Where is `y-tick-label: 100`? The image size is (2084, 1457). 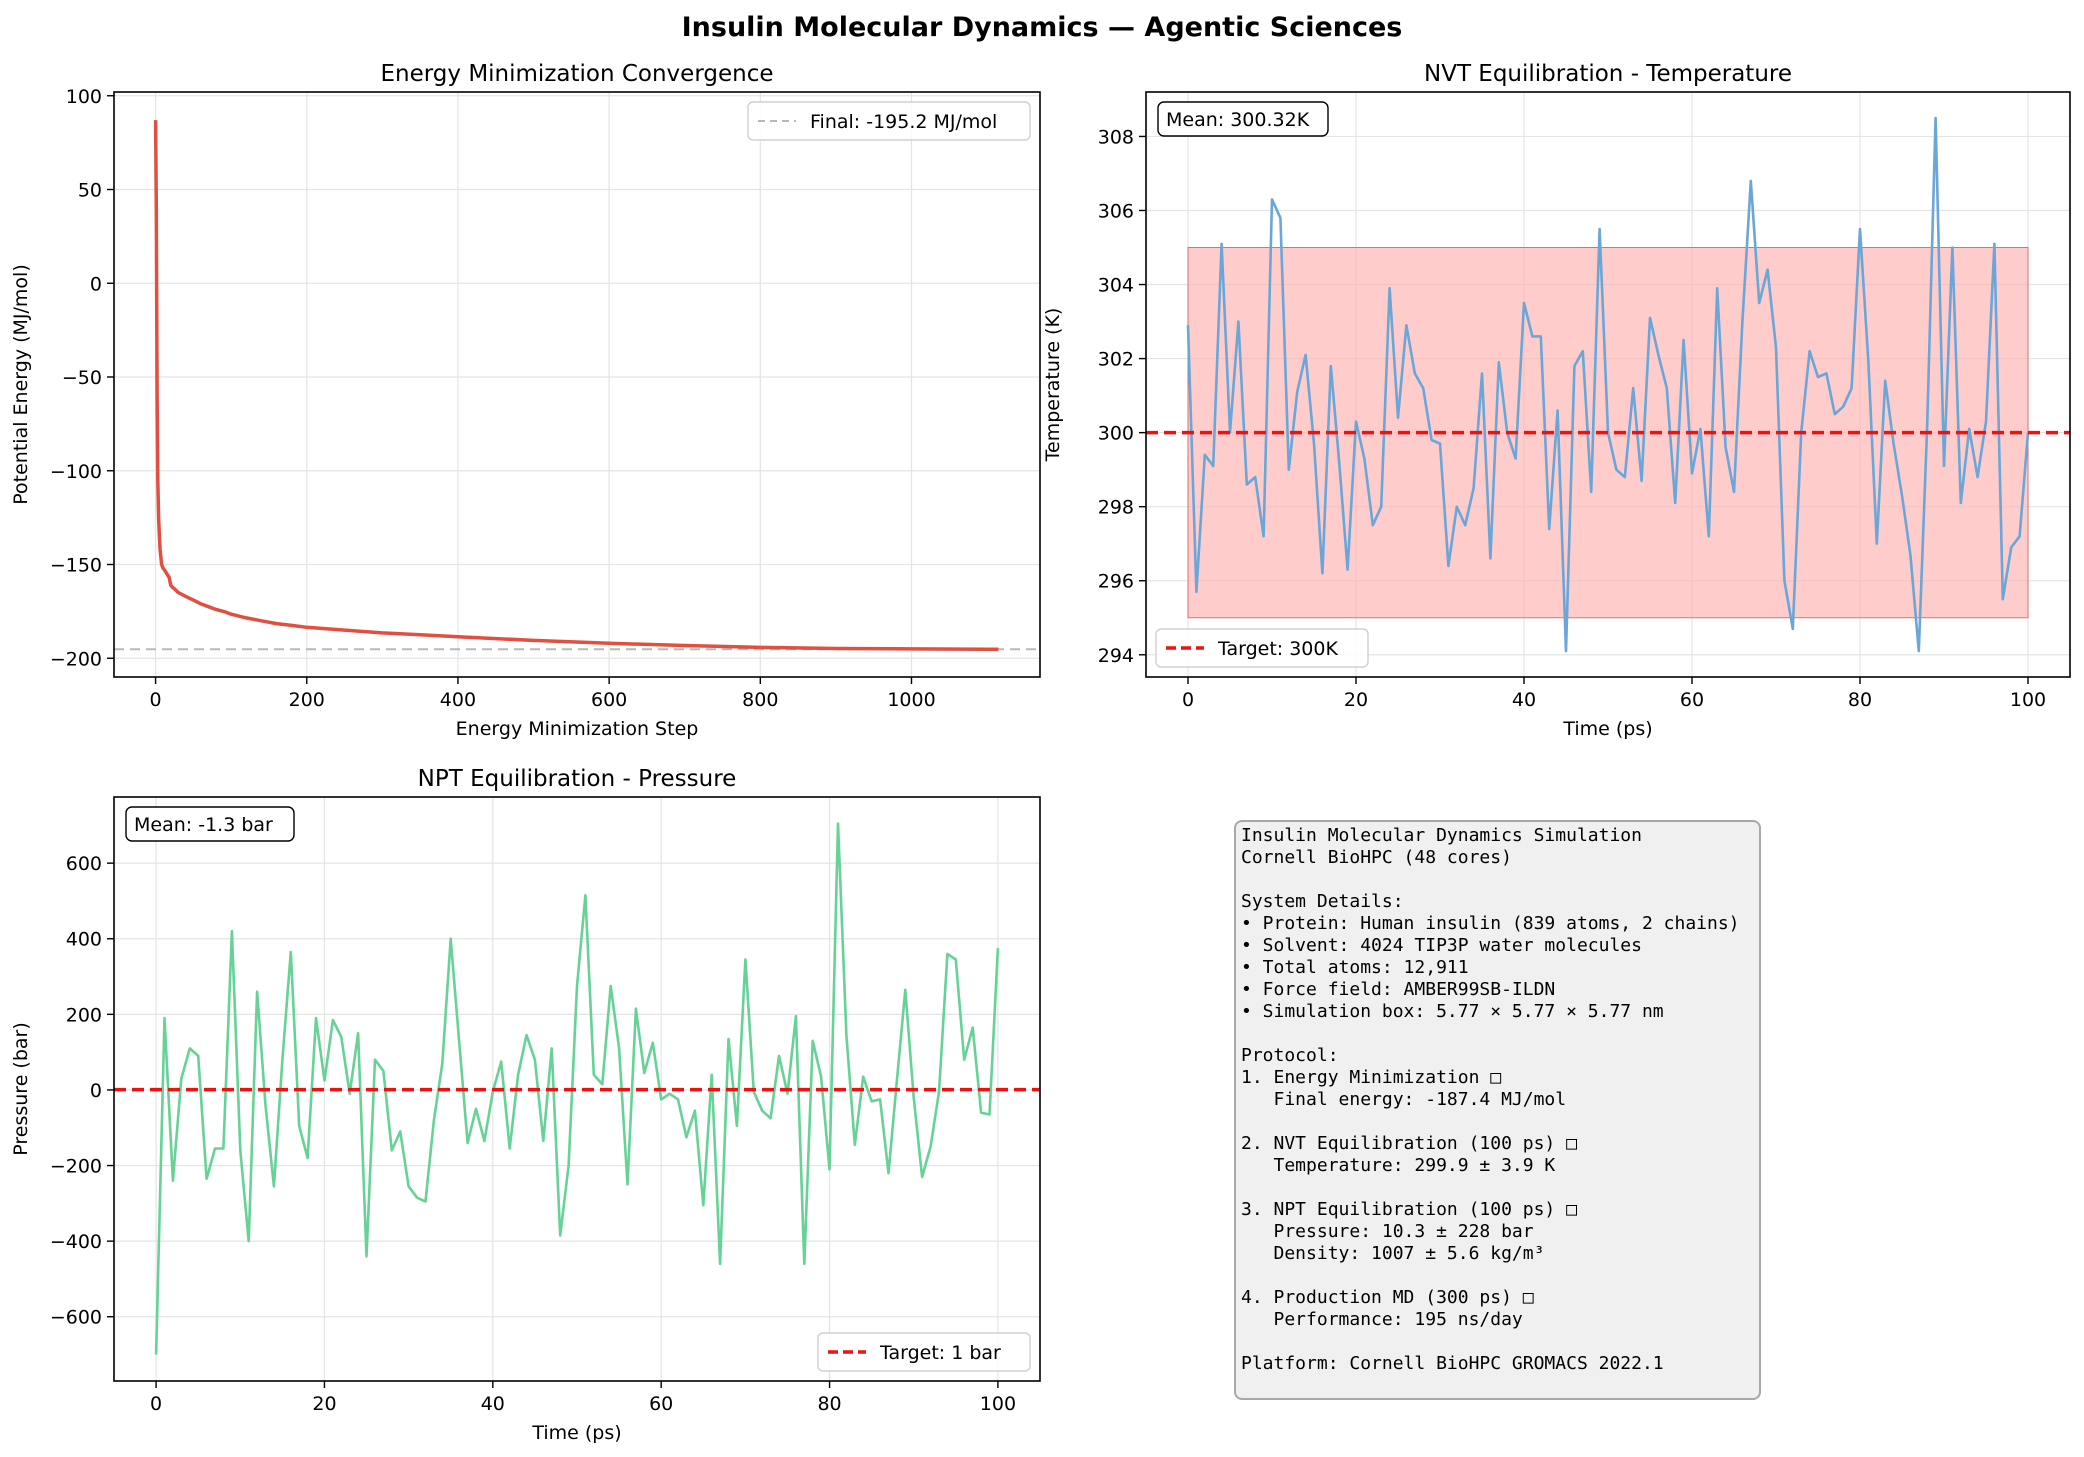 y-tick-label: 100 is located at coordinates (84, 97).